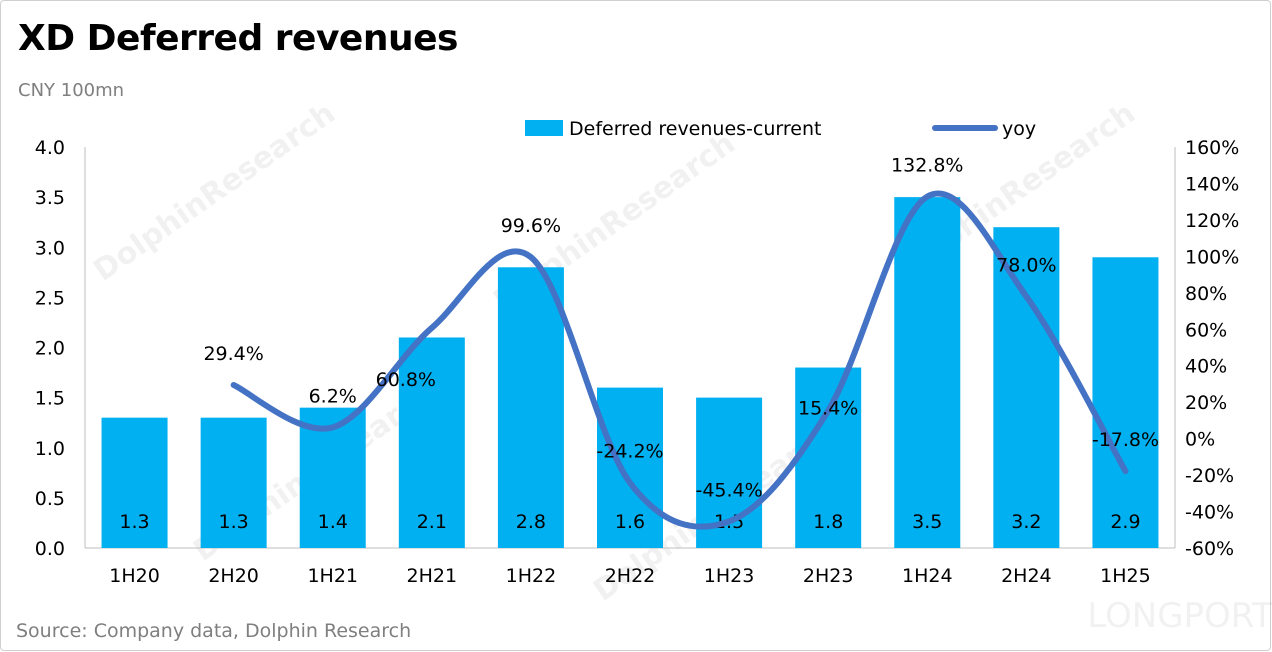 This screenshot has width=1272, height=652. I want to click on right-tick-label: 40%, so click(1206, 367).